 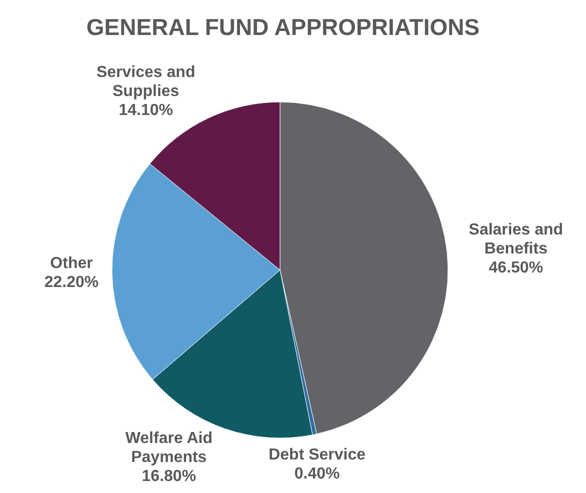 What do you see at coordinates (516, 239) in the screenshot?
I see `slice-label: Salaries and Benefits` at bounding box center [516, 239].